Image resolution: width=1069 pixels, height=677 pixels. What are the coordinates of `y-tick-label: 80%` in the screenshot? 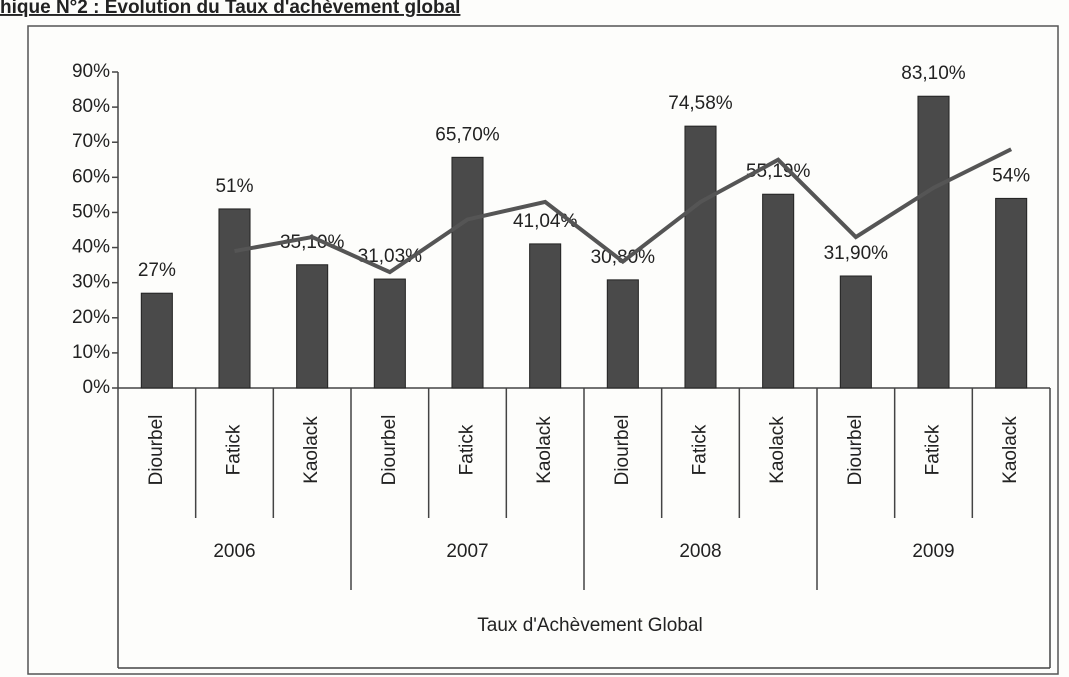 It's located at (91, 106).